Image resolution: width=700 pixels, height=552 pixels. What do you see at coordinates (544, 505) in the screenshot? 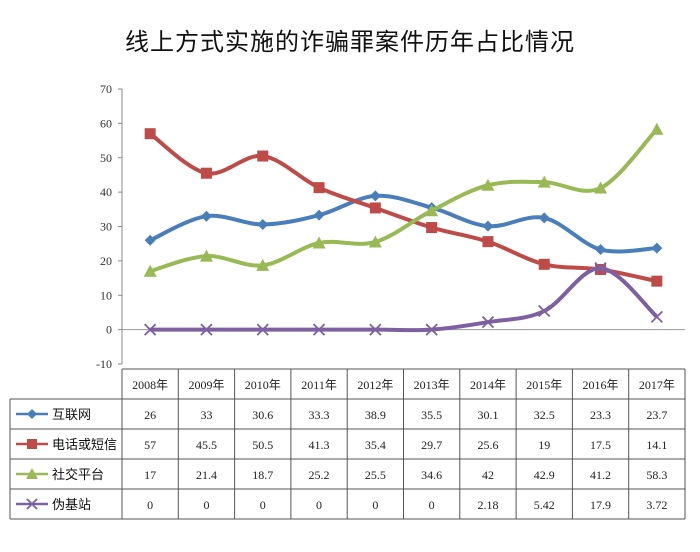
I see `data-label-3-7: 5.42` at bounding box center [544, 505].